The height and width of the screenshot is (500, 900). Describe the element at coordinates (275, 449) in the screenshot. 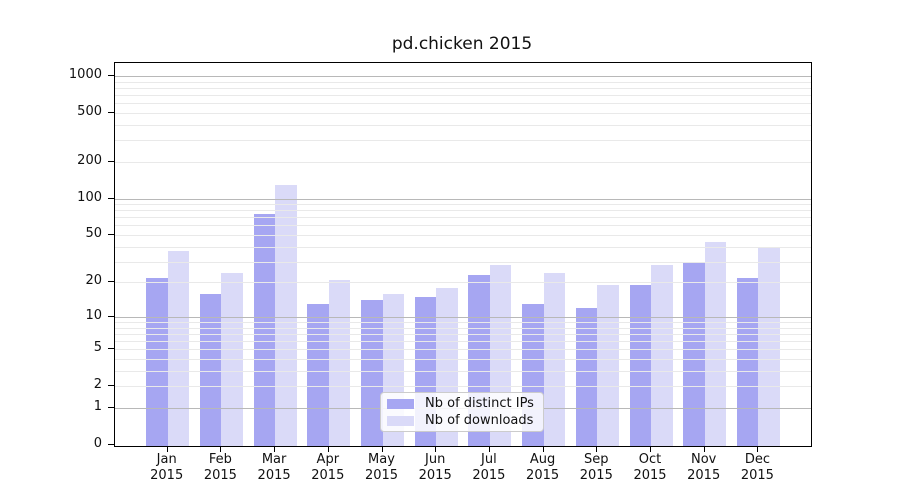

I see `x-tick-mark-mar` at that location.